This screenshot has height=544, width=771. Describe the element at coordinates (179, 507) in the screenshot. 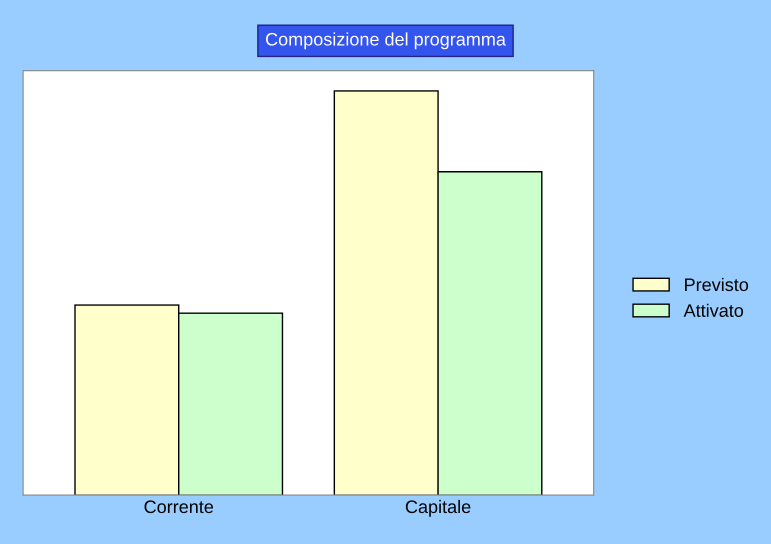

I see `x-tick-label: Corrente` at that location.